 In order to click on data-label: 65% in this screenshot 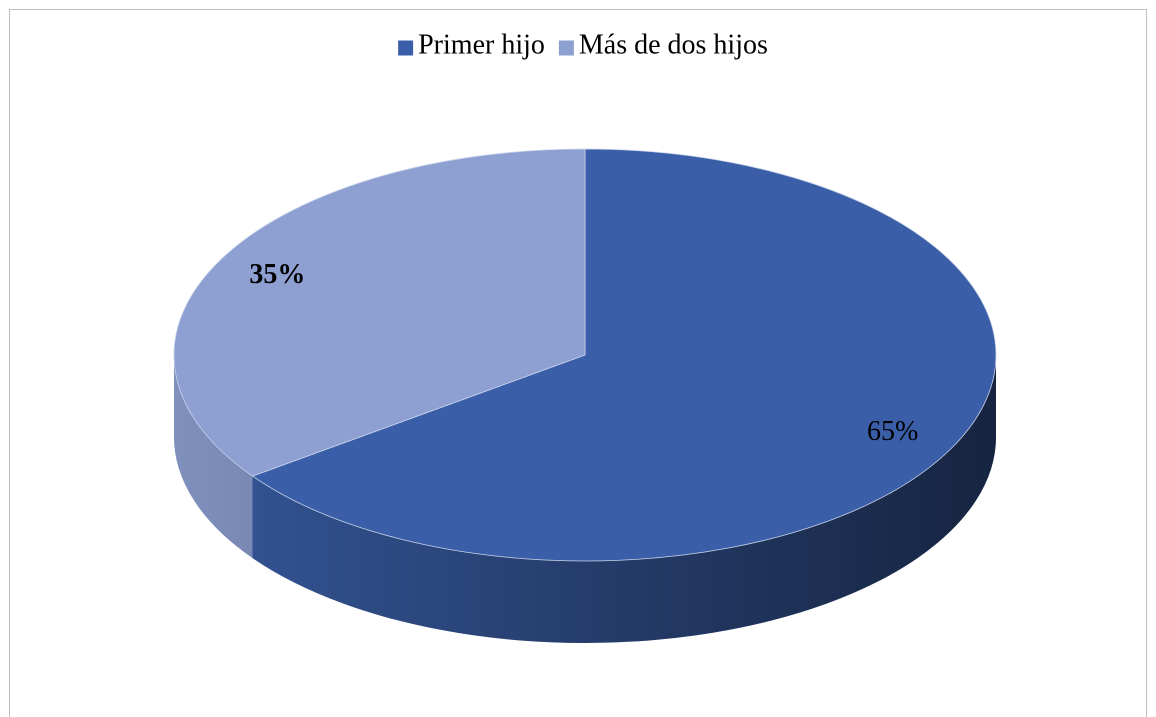, I will do `click(892, 431)`.